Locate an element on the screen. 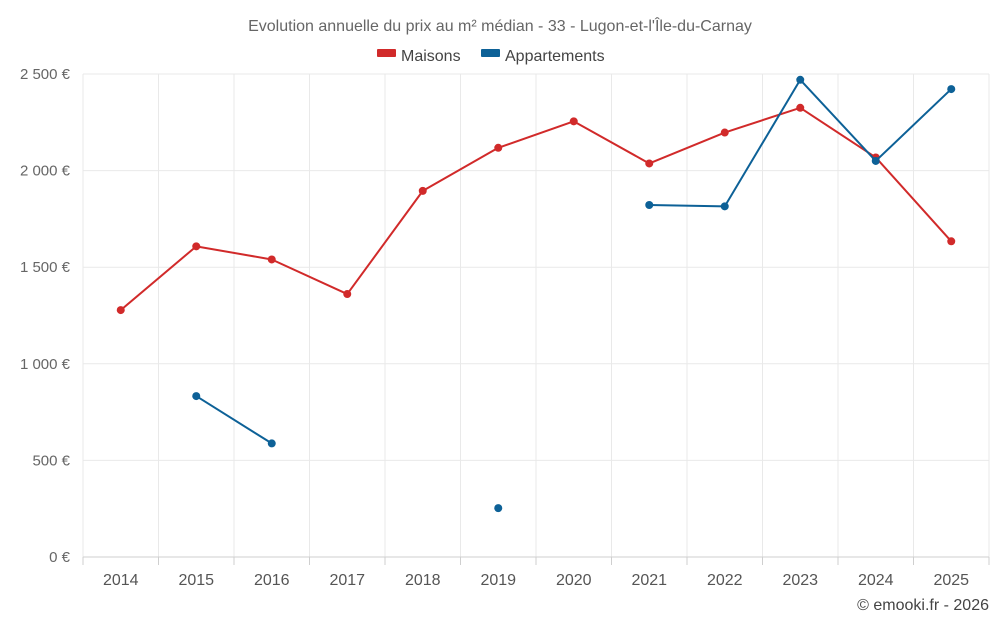 The image size is (1000, 625). data-point-appartements-2021 is located at coordinates (649, 204).